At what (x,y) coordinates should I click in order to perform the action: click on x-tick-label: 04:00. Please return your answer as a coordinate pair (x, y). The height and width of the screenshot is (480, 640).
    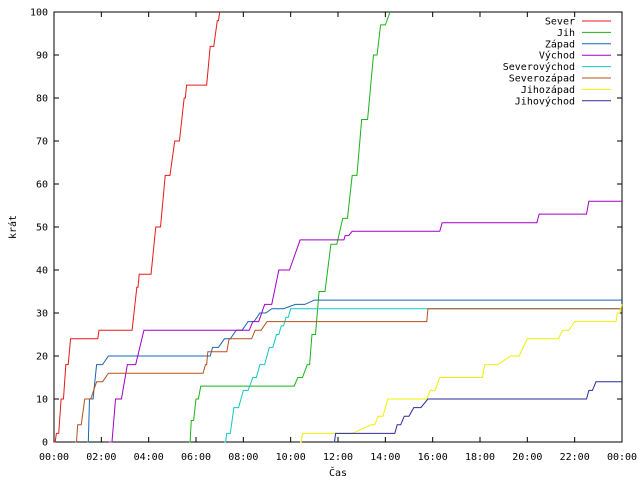
    Looking at the image, I should click on (149, 457).